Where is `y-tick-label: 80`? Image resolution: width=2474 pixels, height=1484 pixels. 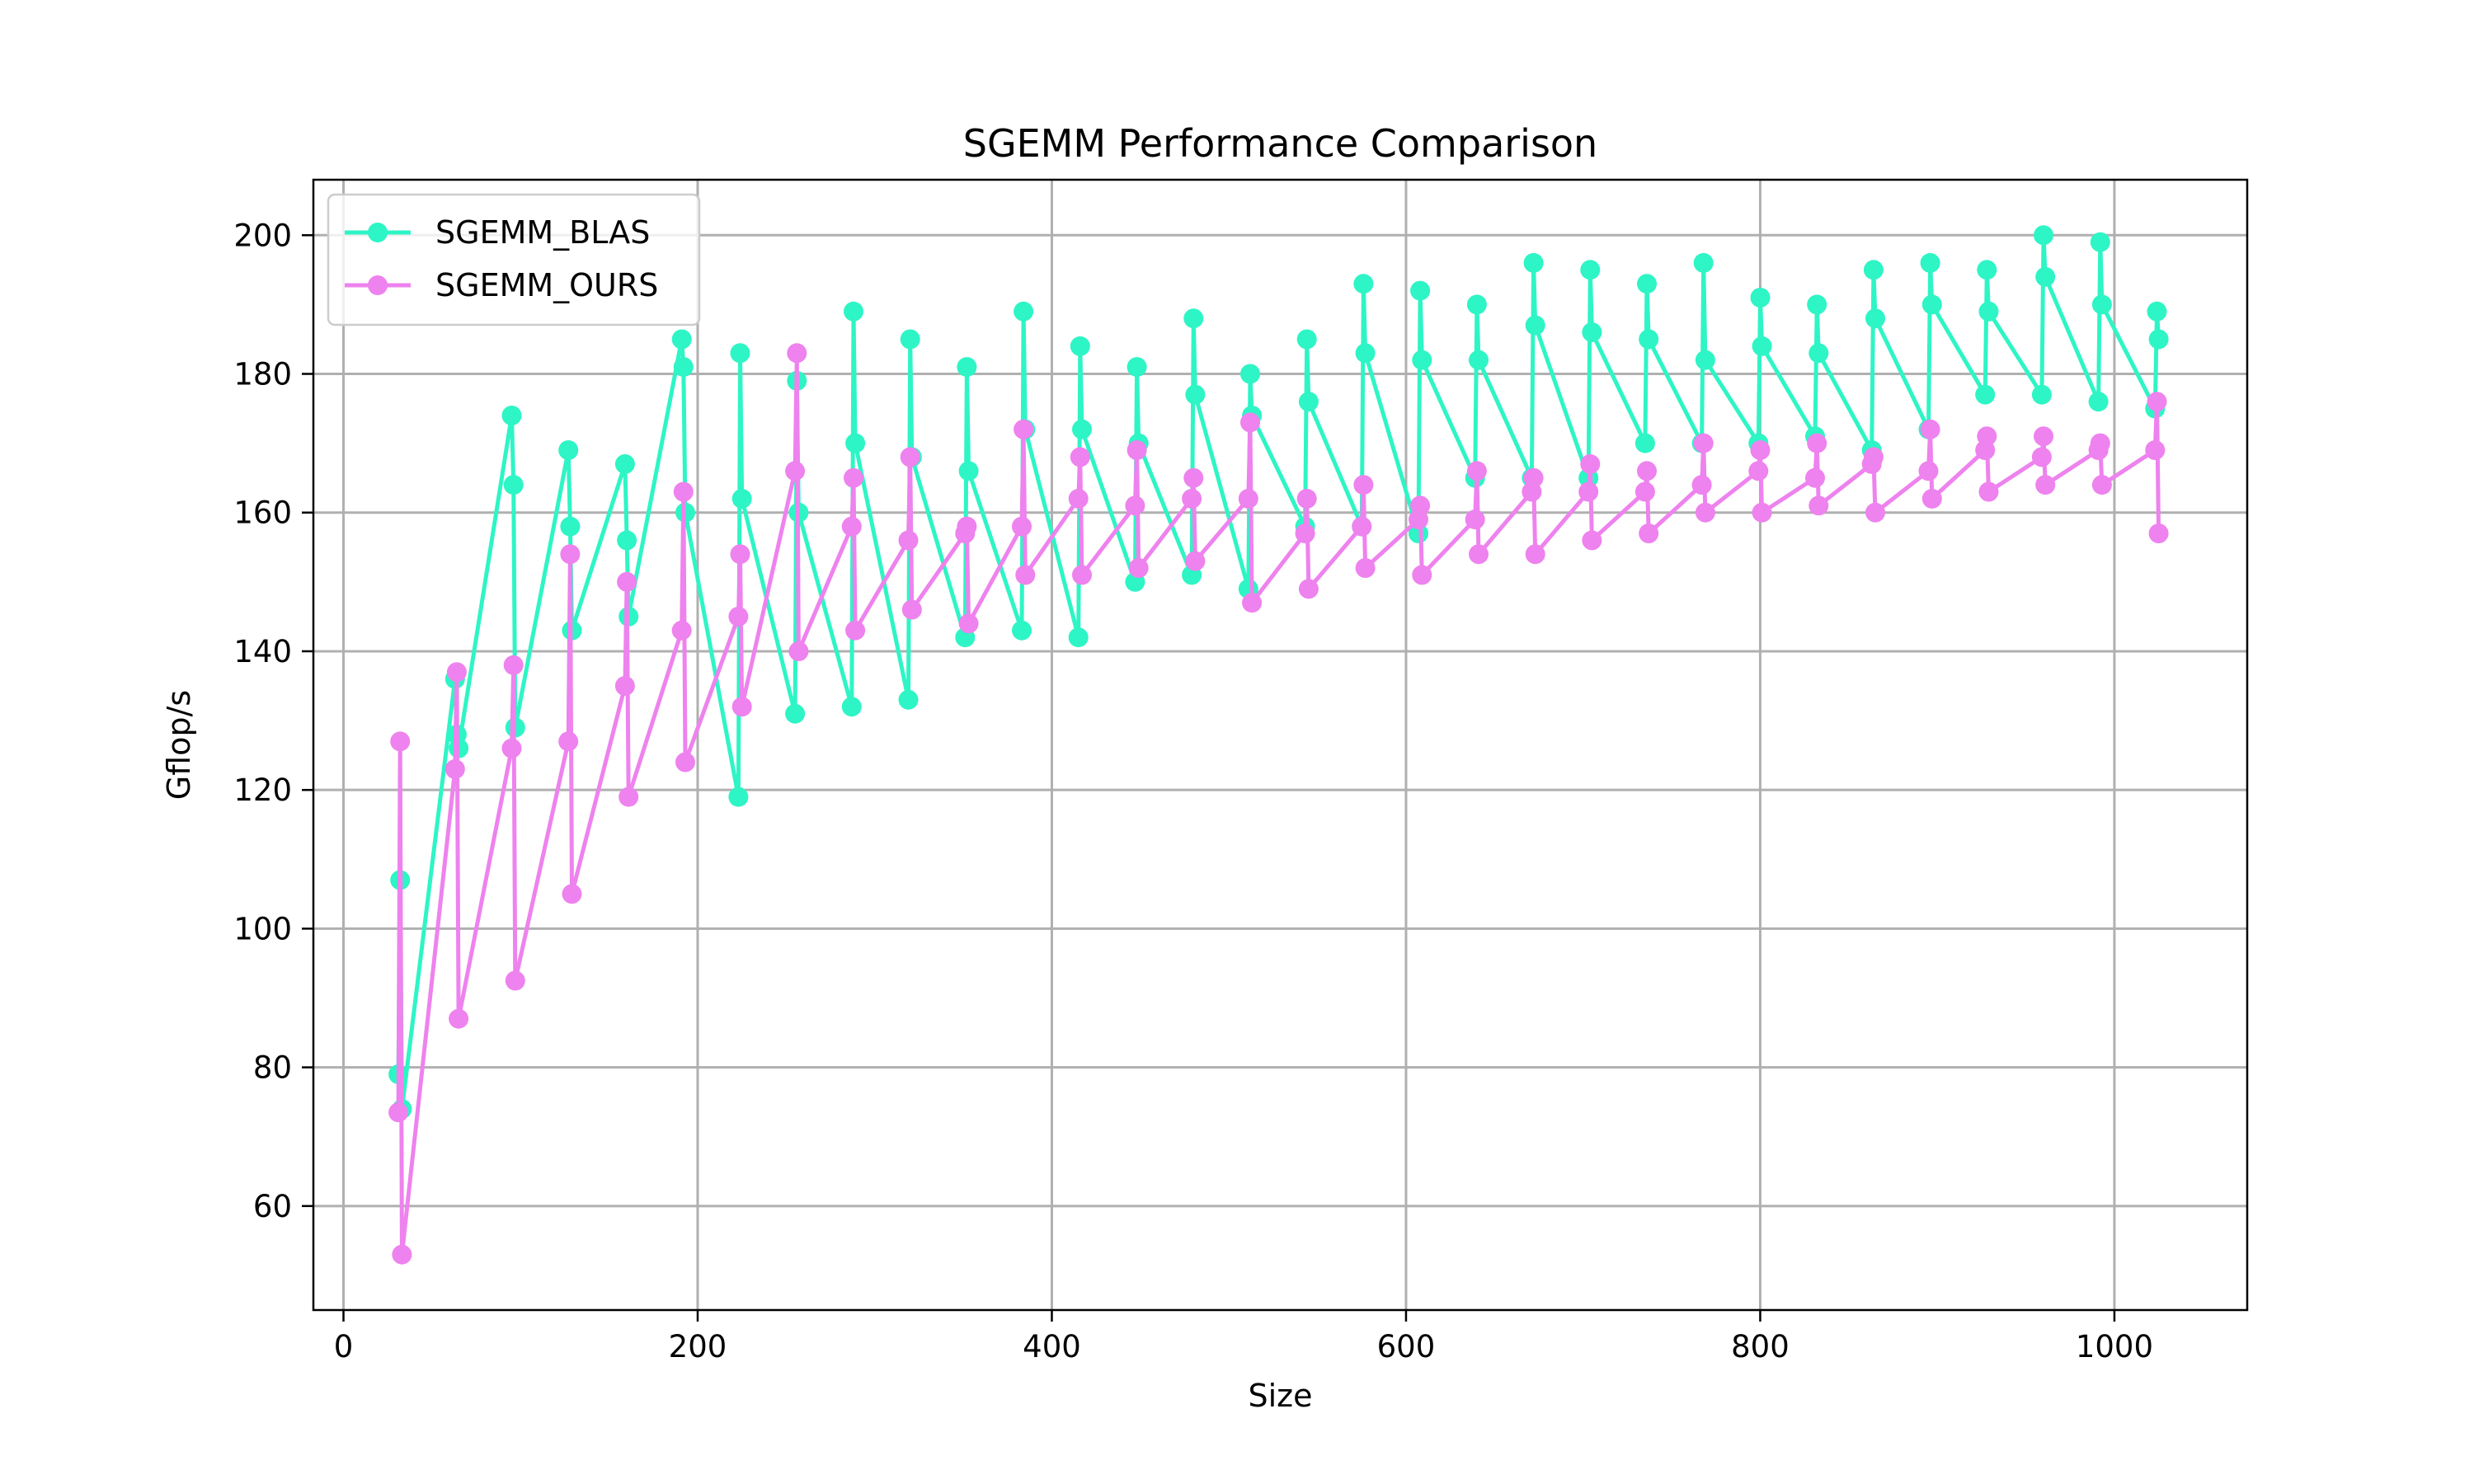
y-tick-label: 80 is located at coordinates (272, 1068).